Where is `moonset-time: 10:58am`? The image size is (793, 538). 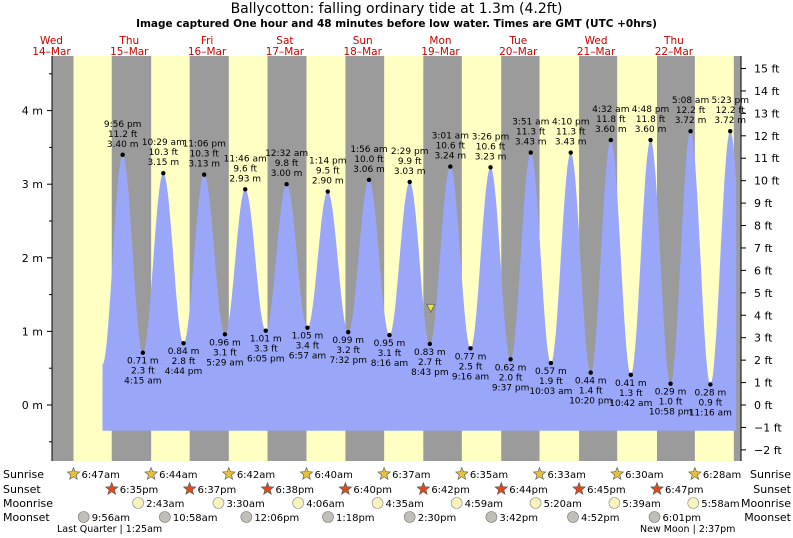
moonset-time: 10:58am is located at coordinates (195, 518).